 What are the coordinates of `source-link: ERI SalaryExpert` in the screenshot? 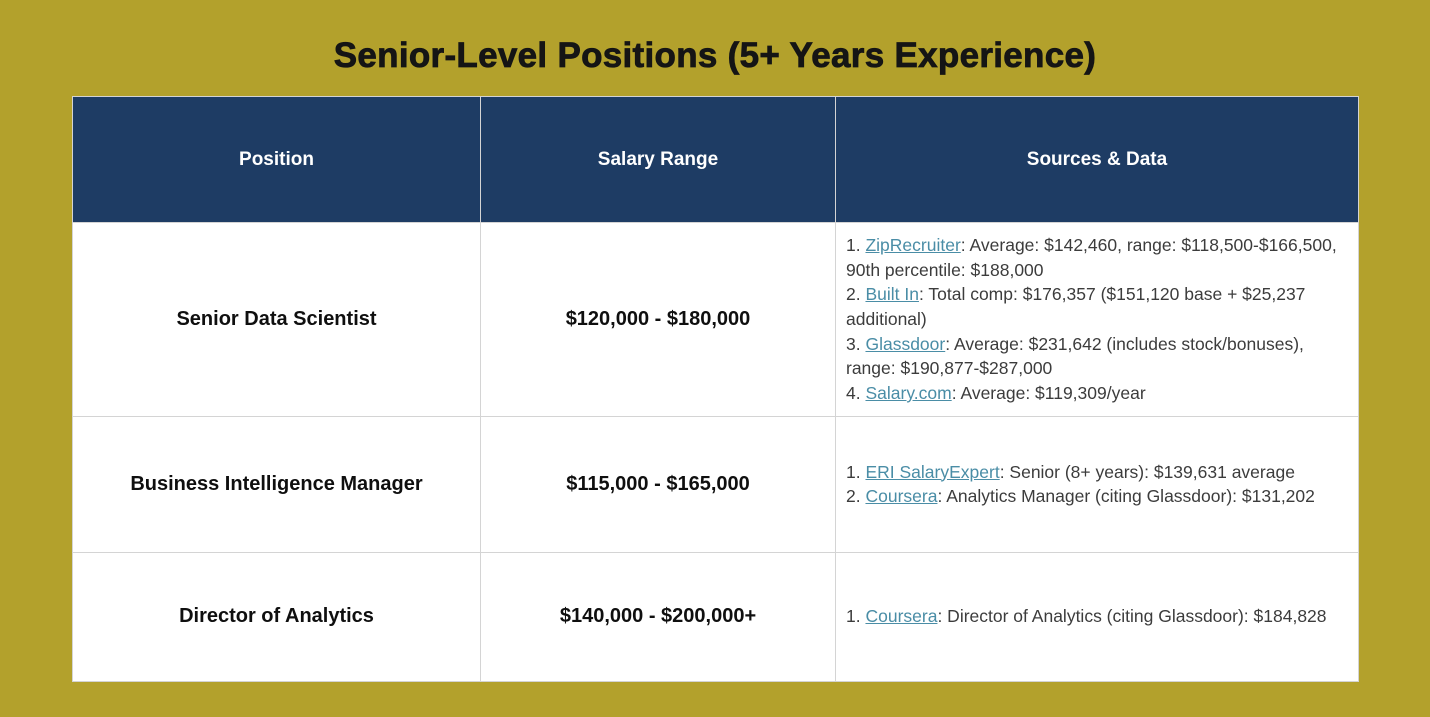 It's located at (932, 471).